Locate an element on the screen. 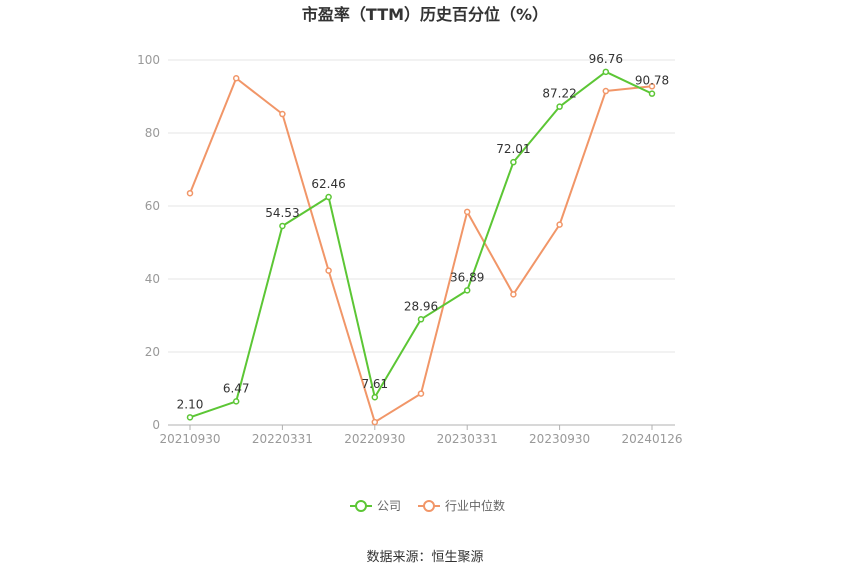 This screenshot has height=574, width=850. data-label: 96.76 is located at coordinates (606, 59).